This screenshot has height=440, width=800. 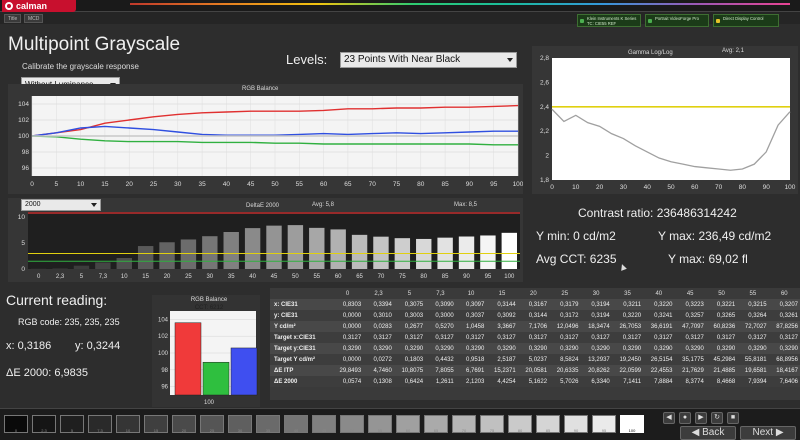 What do you see at coordinates (659, 359) in the screenshot?
I see `table-cell: 26,5154` at bounding box center [659, 359].